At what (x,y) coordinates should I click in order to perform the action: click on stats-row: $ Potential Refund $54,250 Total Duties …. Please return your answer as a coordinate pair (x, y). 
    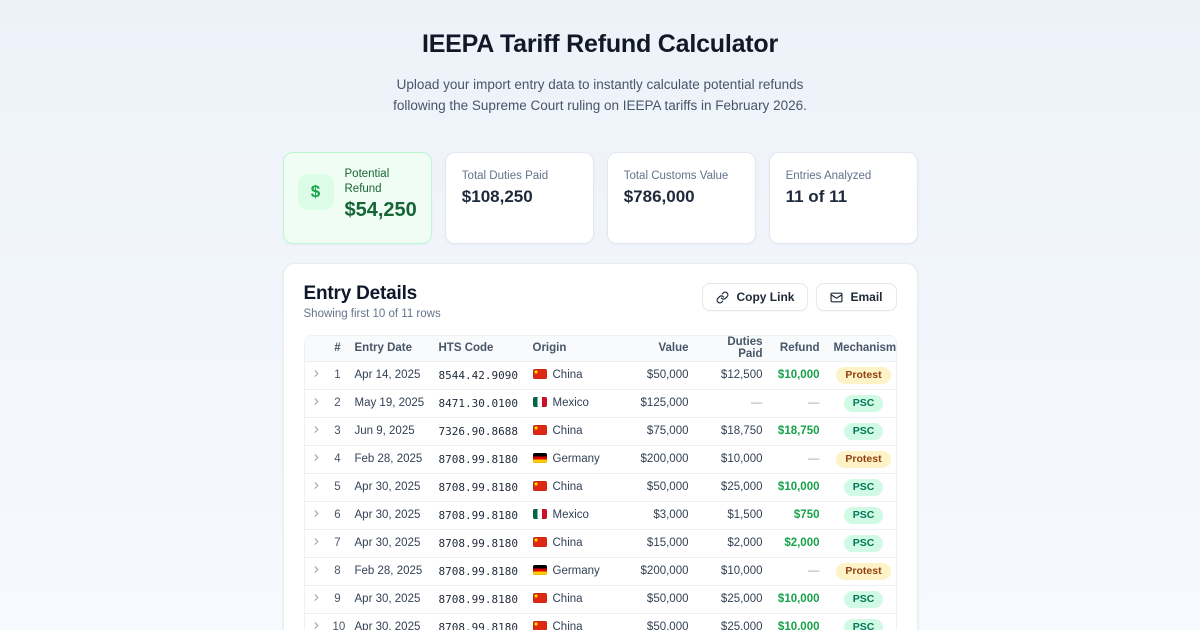
    Looking at the image, I should click on (600, 198).